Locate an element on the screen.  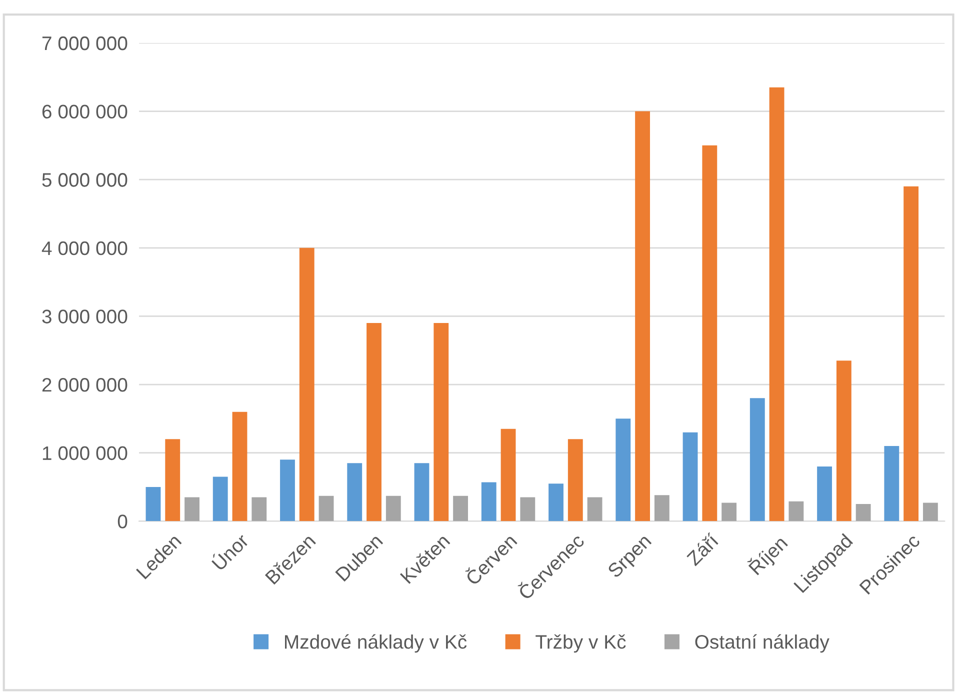
y-tick-label: 1 000 000 is located at coordinates (85, 453).